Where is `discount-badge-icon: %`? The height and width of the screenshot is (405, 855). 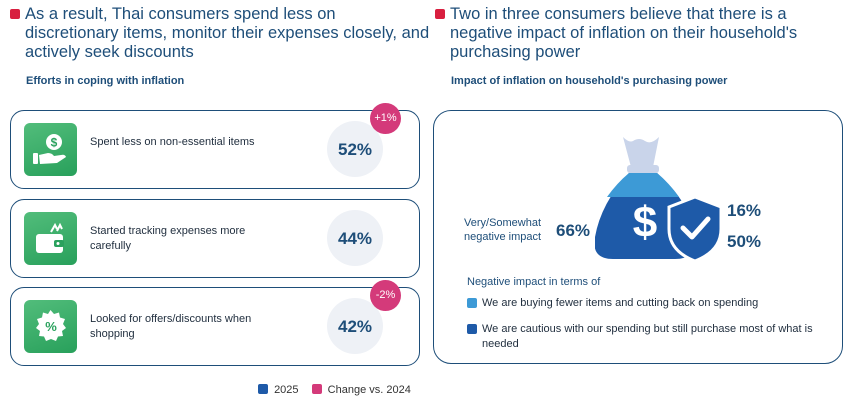 discount-badge-icon: % is located at coordinates (50, 326).